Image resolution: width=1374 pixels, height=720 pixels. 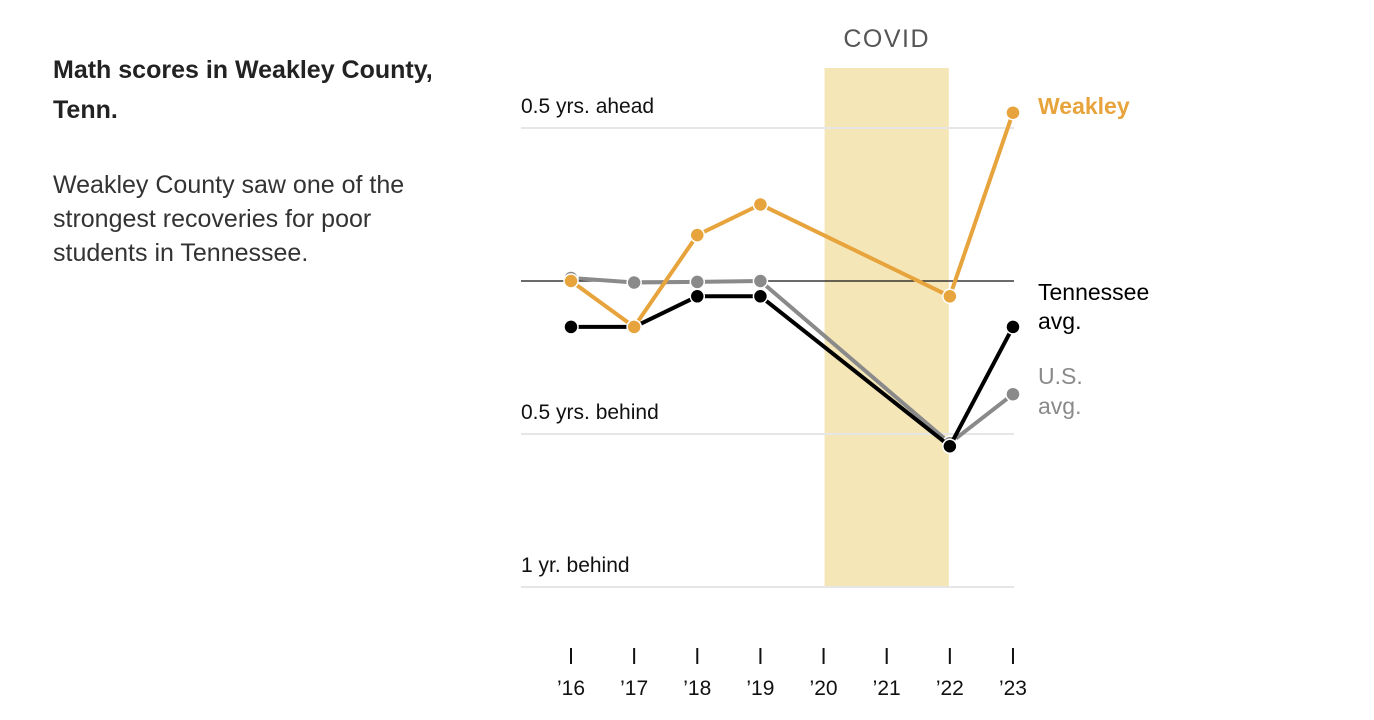 I want to click on x-tick-label: ’18, so click(x=697, y=688).